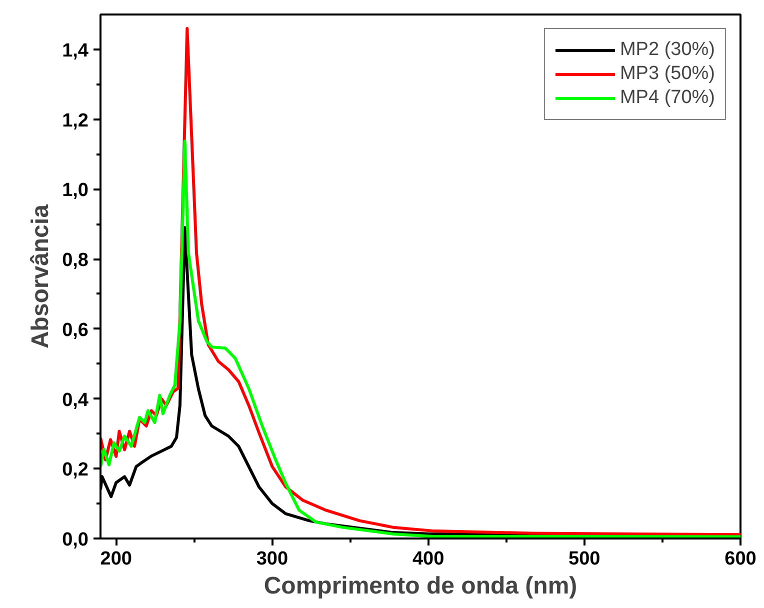 Image resolution: width=764 pixels, height=608 pixels. What do you see at coordinates (740, 559) in the screenshot?
I see `x-tick-label: 600` at bounding box center [740, 559].